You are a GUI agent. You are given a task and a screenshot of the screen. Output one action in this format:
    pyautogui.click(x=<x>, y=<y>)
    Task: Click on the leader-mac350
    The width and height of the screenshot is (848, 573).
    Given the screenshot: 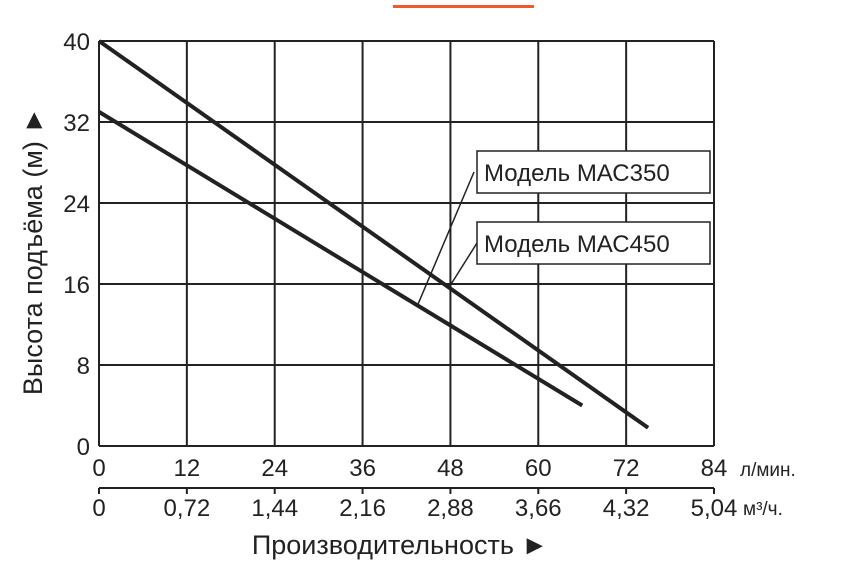 What is the action you would take?
    pyautogui.click(x=445, y=238)
    